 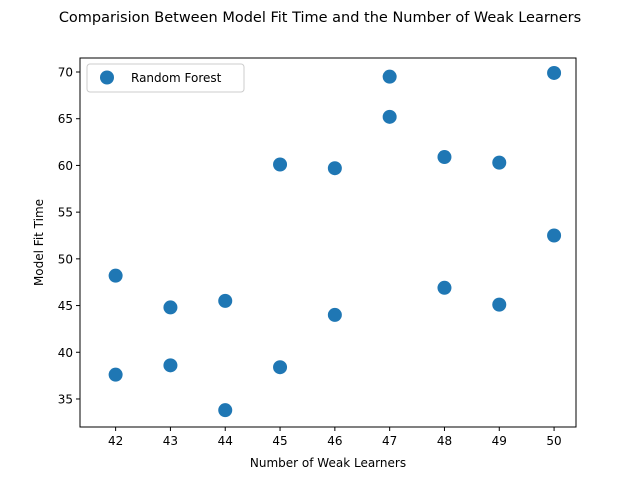 What do you see at coordinates (39, 242) in the screenshot?
I see `y-axis-label: Model Fit Time` at bounding box center [39, 242].